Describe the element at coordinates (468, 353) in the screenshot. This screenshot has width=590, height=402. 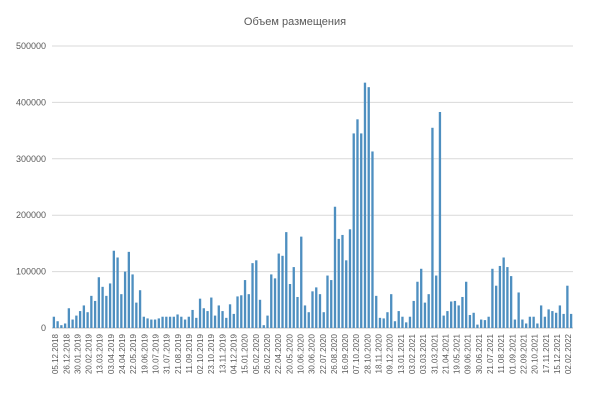
I see `x-tick-label: 09.06.2021` at that location.